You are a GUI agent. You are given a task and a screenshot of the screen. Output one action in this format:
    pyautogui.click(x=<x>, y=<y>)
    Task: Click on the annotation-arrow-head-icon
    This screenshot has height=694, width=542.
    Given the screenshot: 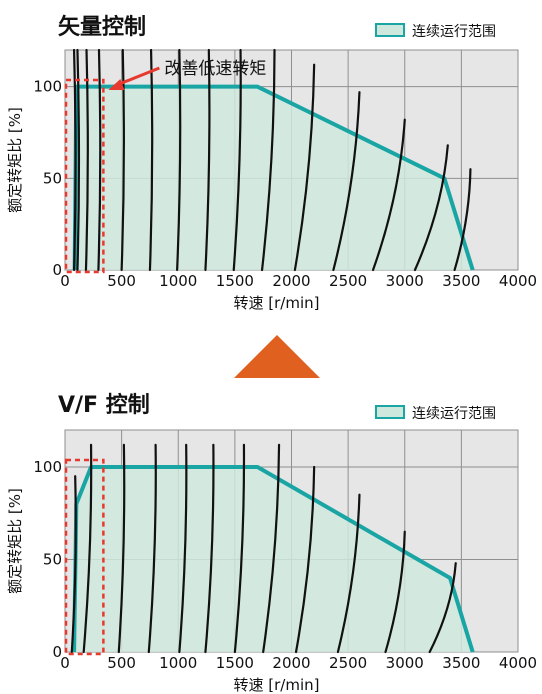 What is the action you would take?
    pyautogui.click(x=116, y=84)
    